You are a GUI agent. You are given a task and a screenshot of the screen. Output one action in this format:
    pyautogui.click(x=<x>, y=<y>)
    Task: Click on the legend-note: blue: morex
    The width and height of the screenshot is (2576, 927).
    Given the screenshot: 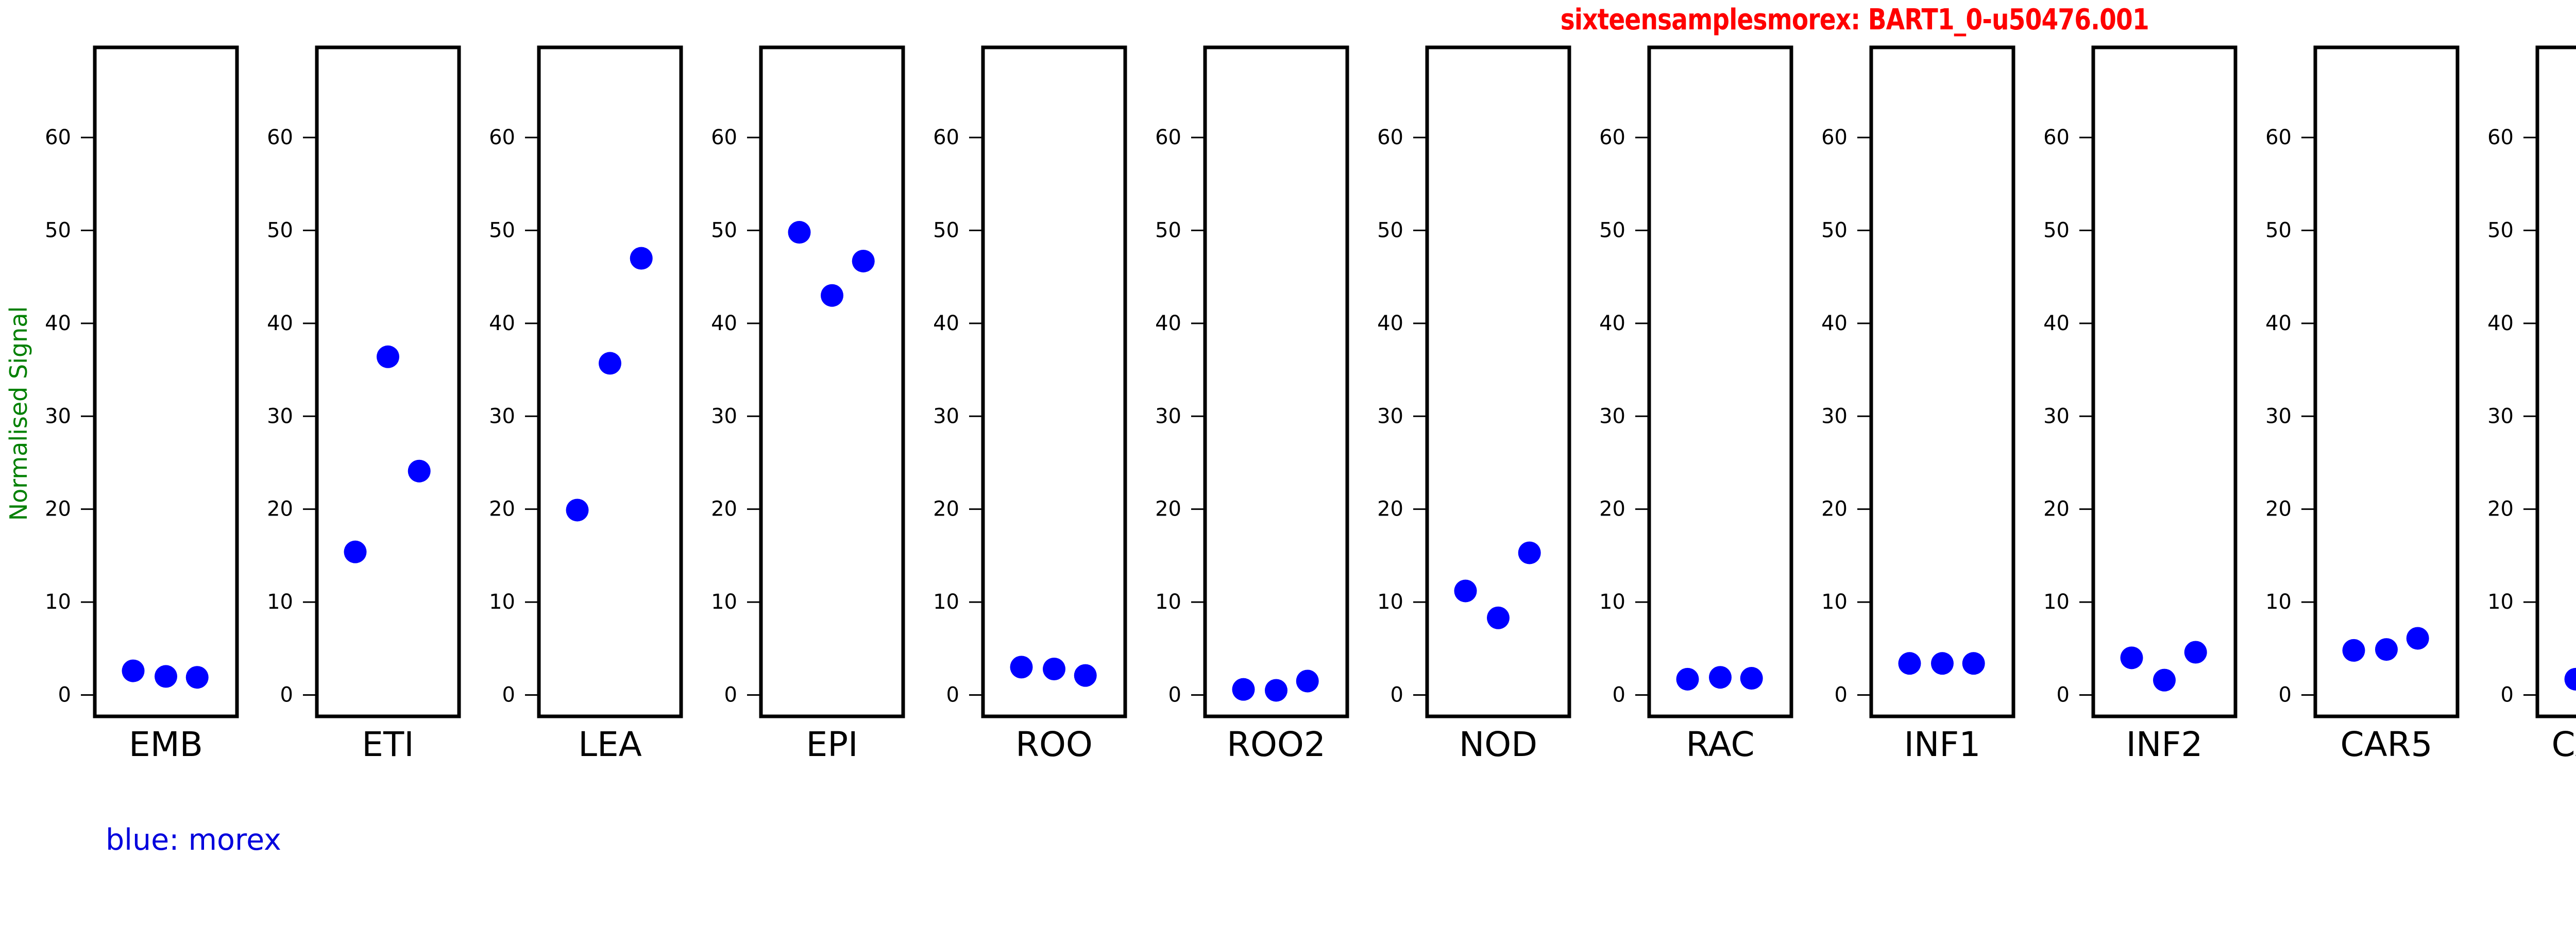 What is the action you would take?
    pyautogui.click(x=193, y=840)
    